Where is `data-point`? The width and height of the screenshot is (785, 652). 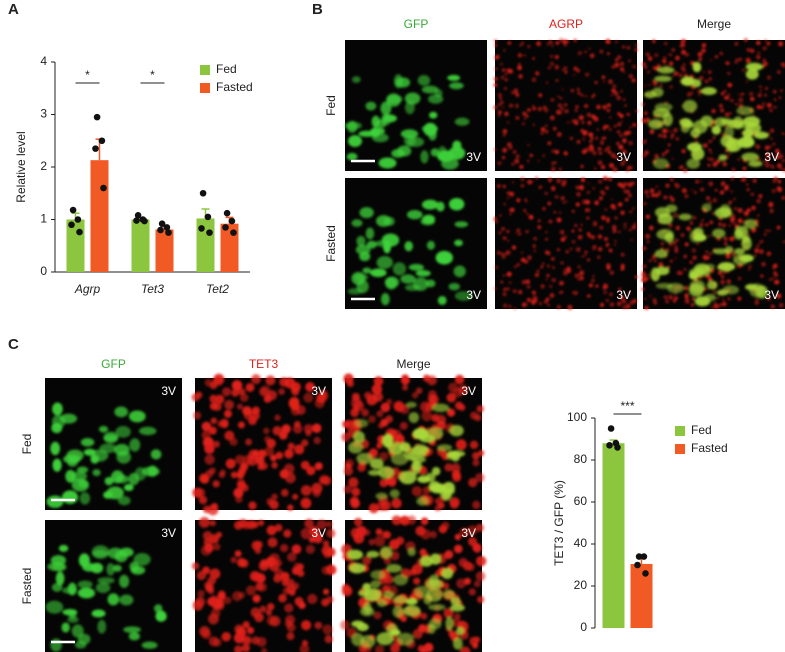
data-point is located at coordinates (232, 221).